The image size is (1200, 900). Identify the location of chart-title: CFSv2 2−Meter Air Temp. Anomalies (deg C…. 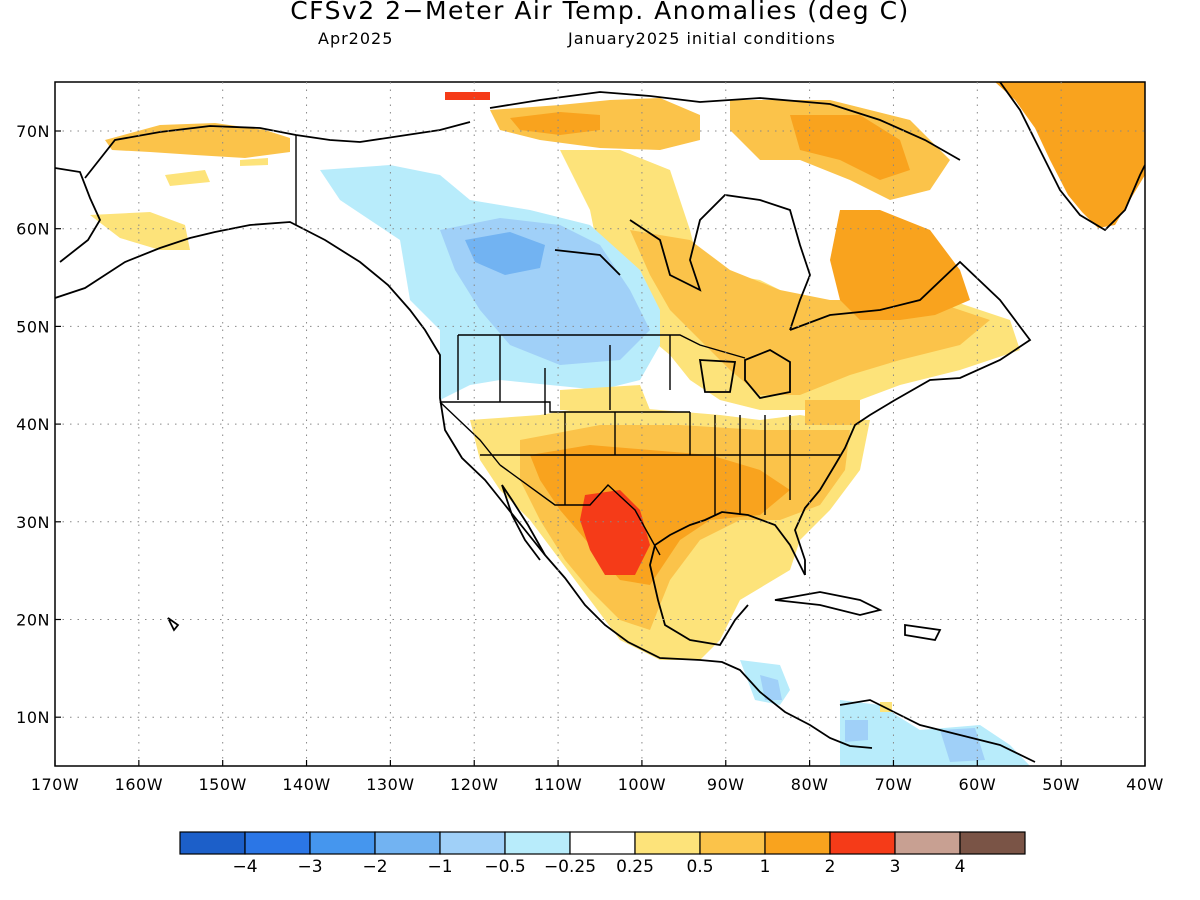
(600, 12).